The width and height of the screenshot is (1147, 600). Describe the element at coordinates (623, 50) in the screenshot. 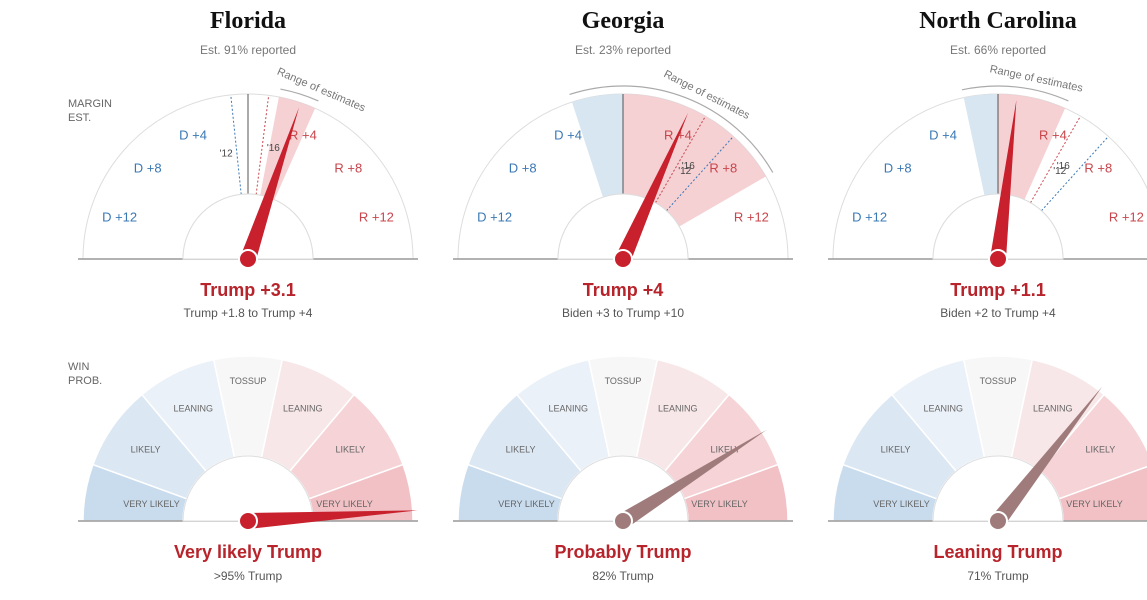

I see `reported-status: Est. 23% reported` at that location.